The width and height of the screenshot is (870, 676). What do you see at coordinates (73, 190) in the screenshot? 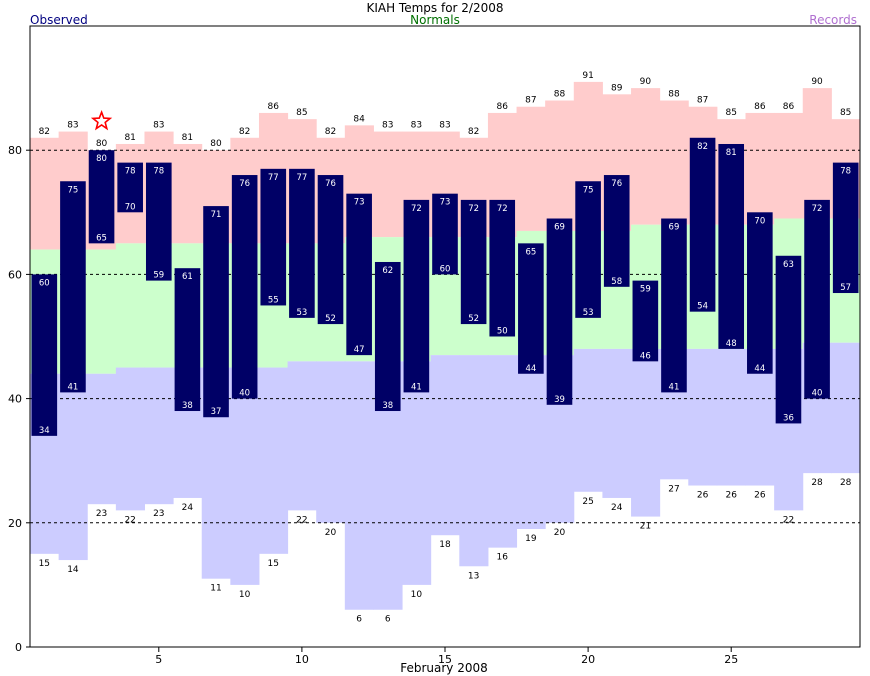
I see `observed-high-label: 75` at bounding box center [73, 190].